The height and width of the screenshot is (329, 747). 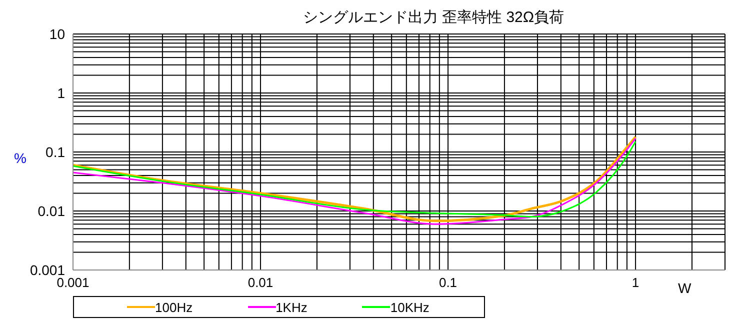 What do you see at coordinates (57, 34) in the screenshot?
I see `y-tick-label: 10` at bounding box center [57, 34].